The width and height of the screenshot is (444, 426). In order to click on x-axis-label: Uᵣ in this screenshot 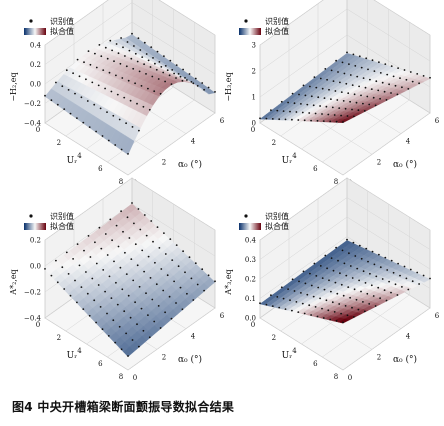, I will do `click(287, 356)`.